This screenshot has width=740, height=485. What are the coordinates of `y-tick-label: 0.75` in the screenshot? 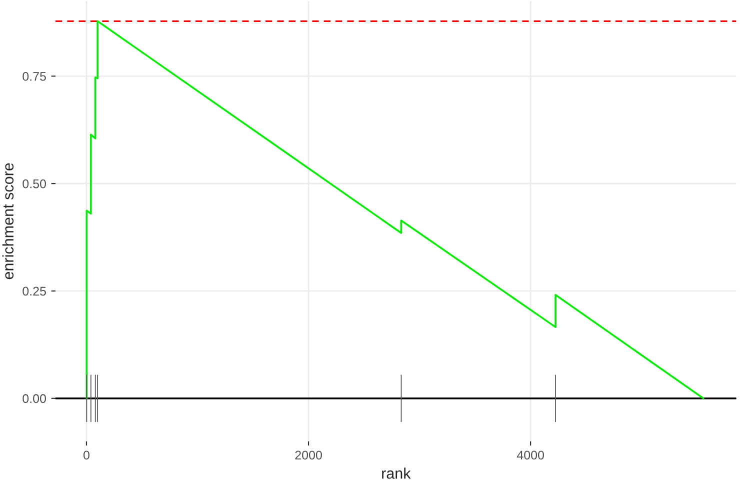 It's located at (34, 76).